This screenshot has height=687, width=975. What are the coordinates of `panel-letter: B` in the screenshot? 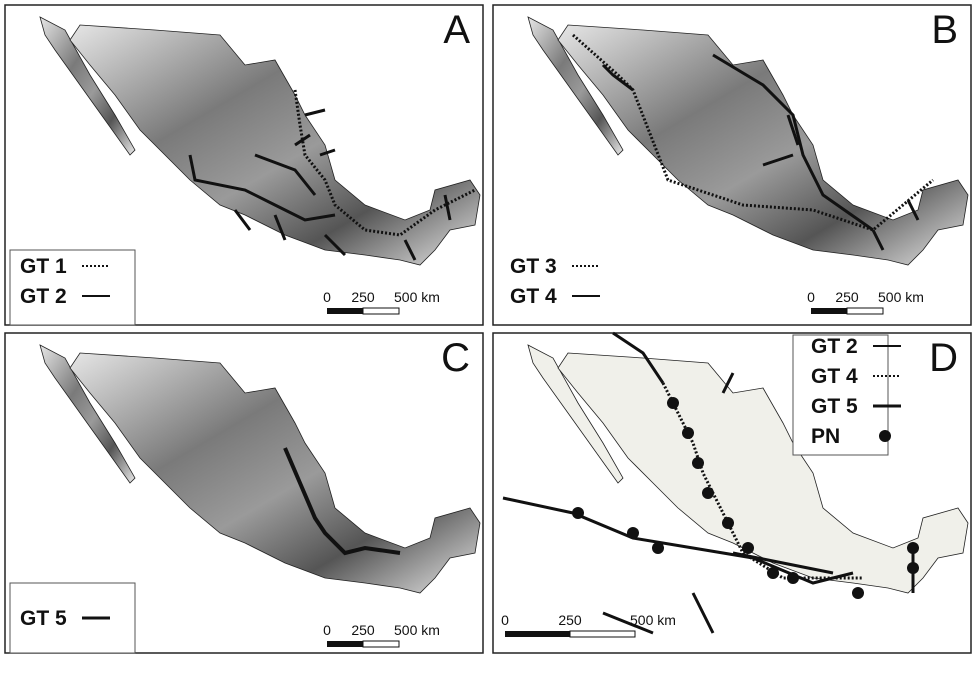 It's located at (944, 30).